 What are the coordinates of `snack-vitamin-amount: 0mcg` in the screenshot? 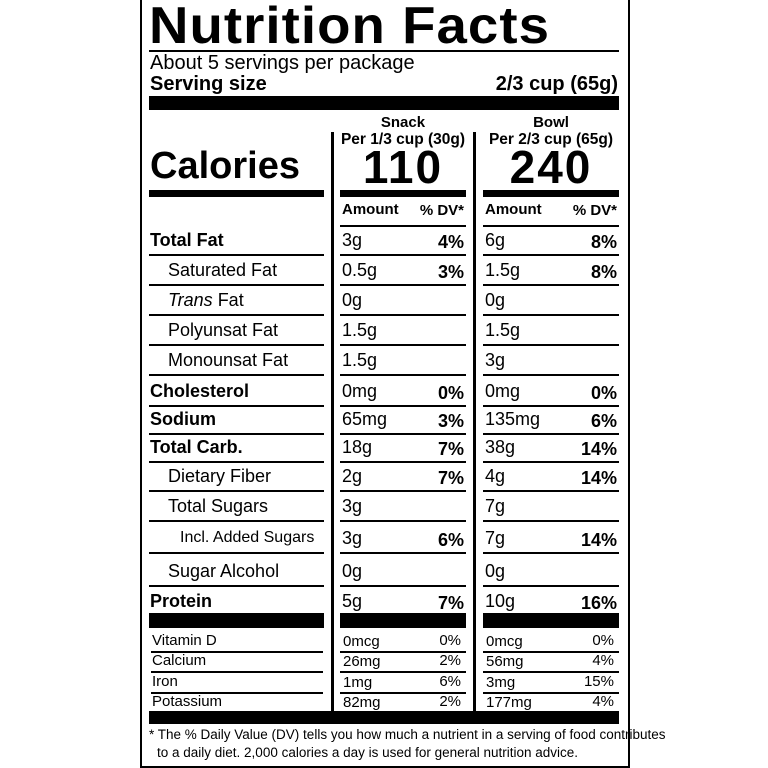 It's located at (361, 641).